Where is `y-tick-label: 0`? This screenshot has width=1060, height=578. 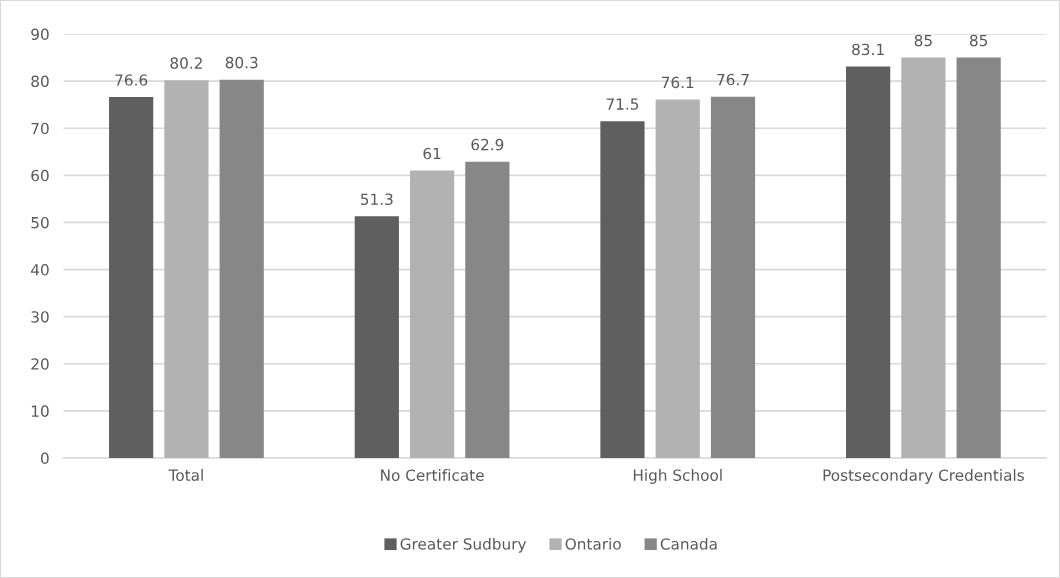 y-tick-label: 0 is located at coordinates (45, 458).